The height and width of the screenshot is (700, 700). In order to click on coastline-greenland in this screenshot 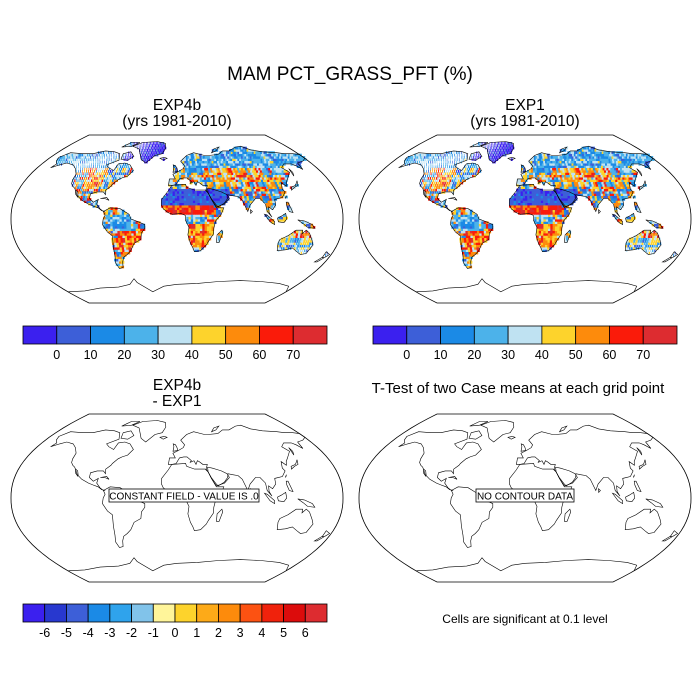, I will do `click(149, 152)`.